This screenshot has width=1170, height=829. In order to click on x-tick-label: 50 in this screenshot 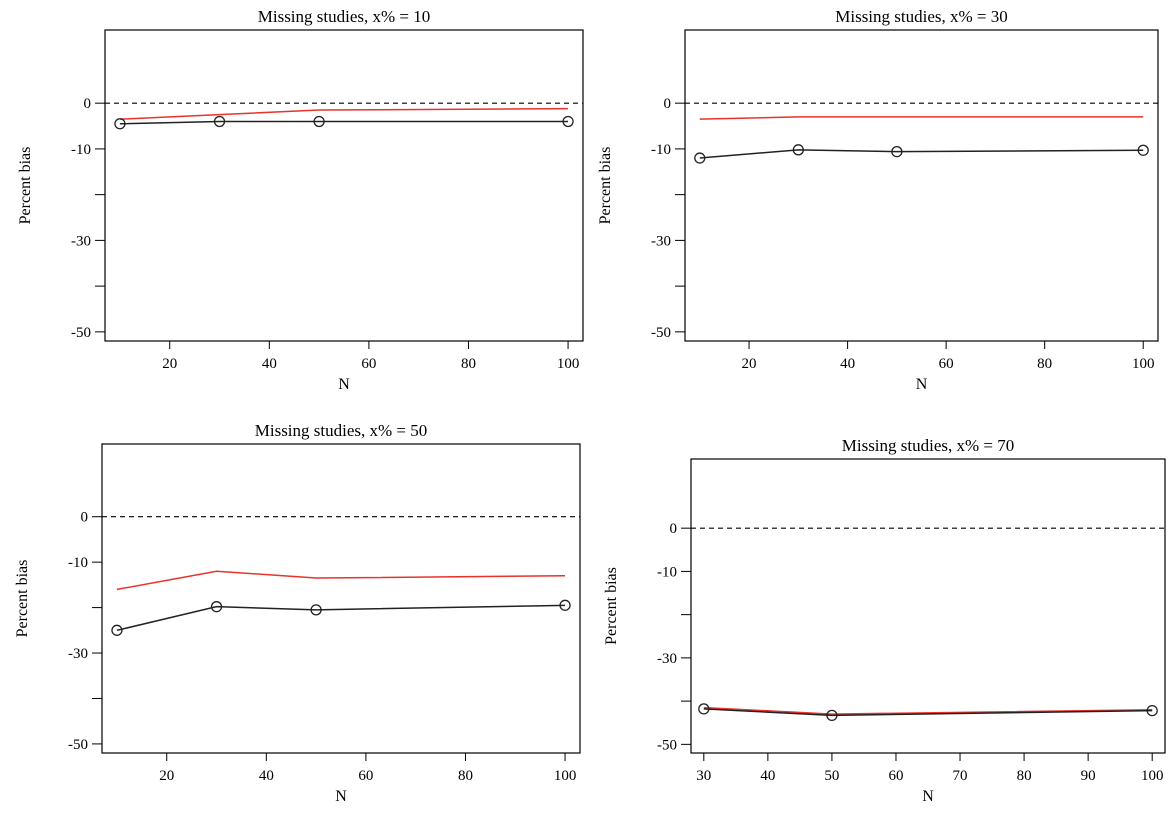, I will do `click(831, 776)`.